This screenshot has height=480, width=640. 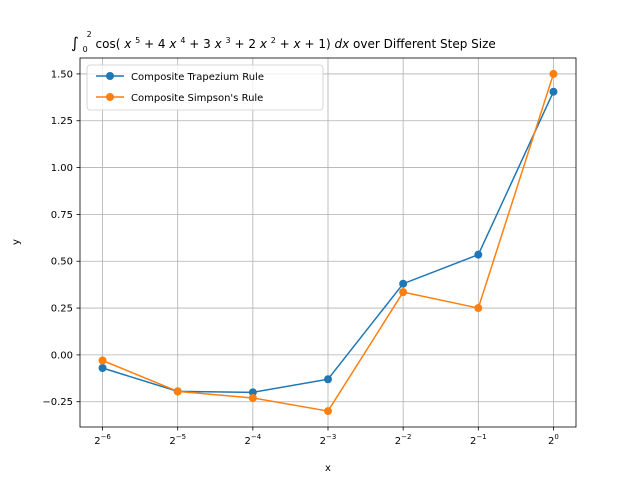 What do you see at coordinates (127, 44) in the screenshot?
I see `title-x1: x` at bounding box center [127, 44].